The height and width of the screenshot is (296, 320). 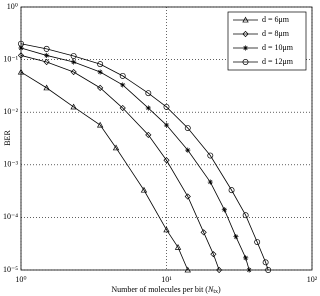 I want to click on legend-label: d = 6μm, so click(x=276, y=19).